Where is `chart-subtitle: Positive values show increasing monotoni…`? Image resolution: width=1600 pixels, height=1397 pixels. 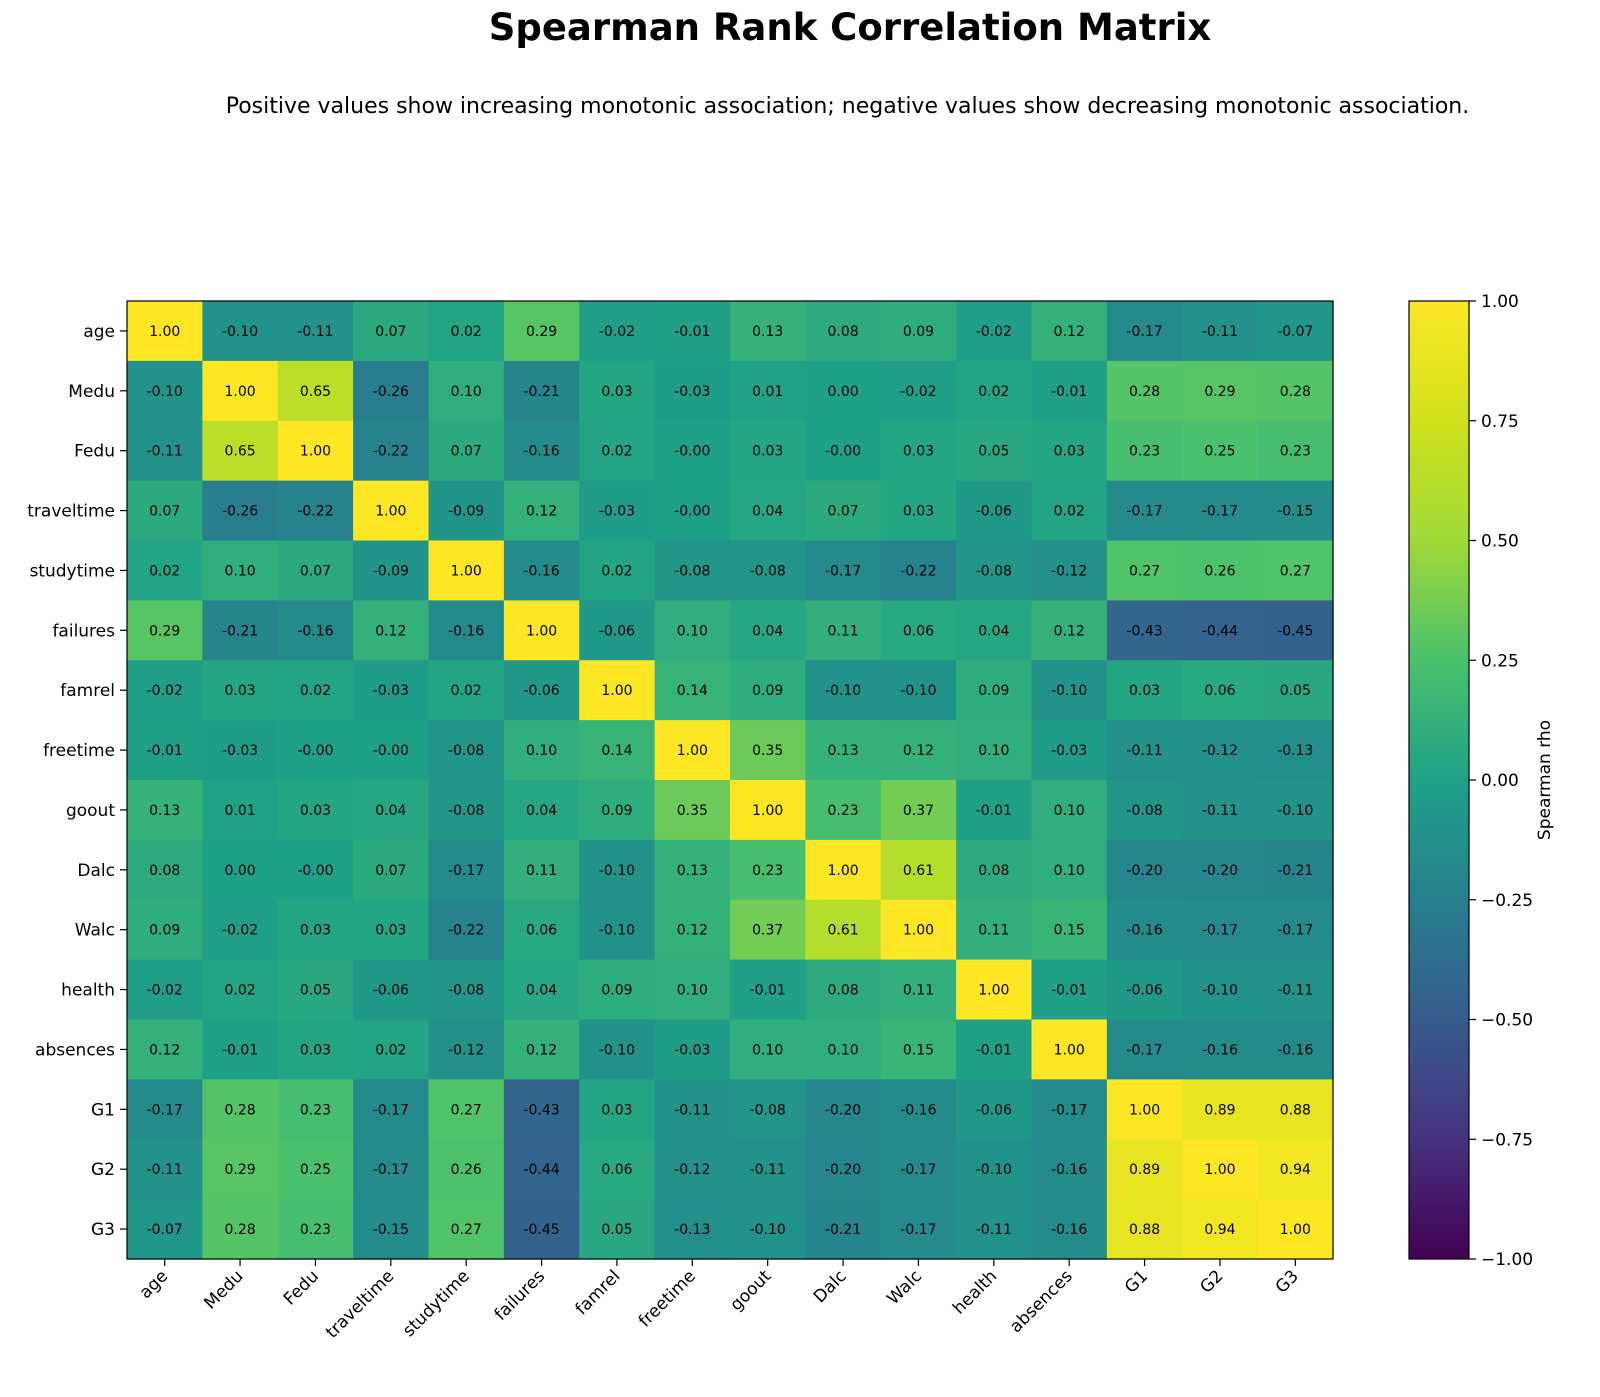
chart-subtitle: Positive values show increasing monotoni… is located at coordinates (847, 106).